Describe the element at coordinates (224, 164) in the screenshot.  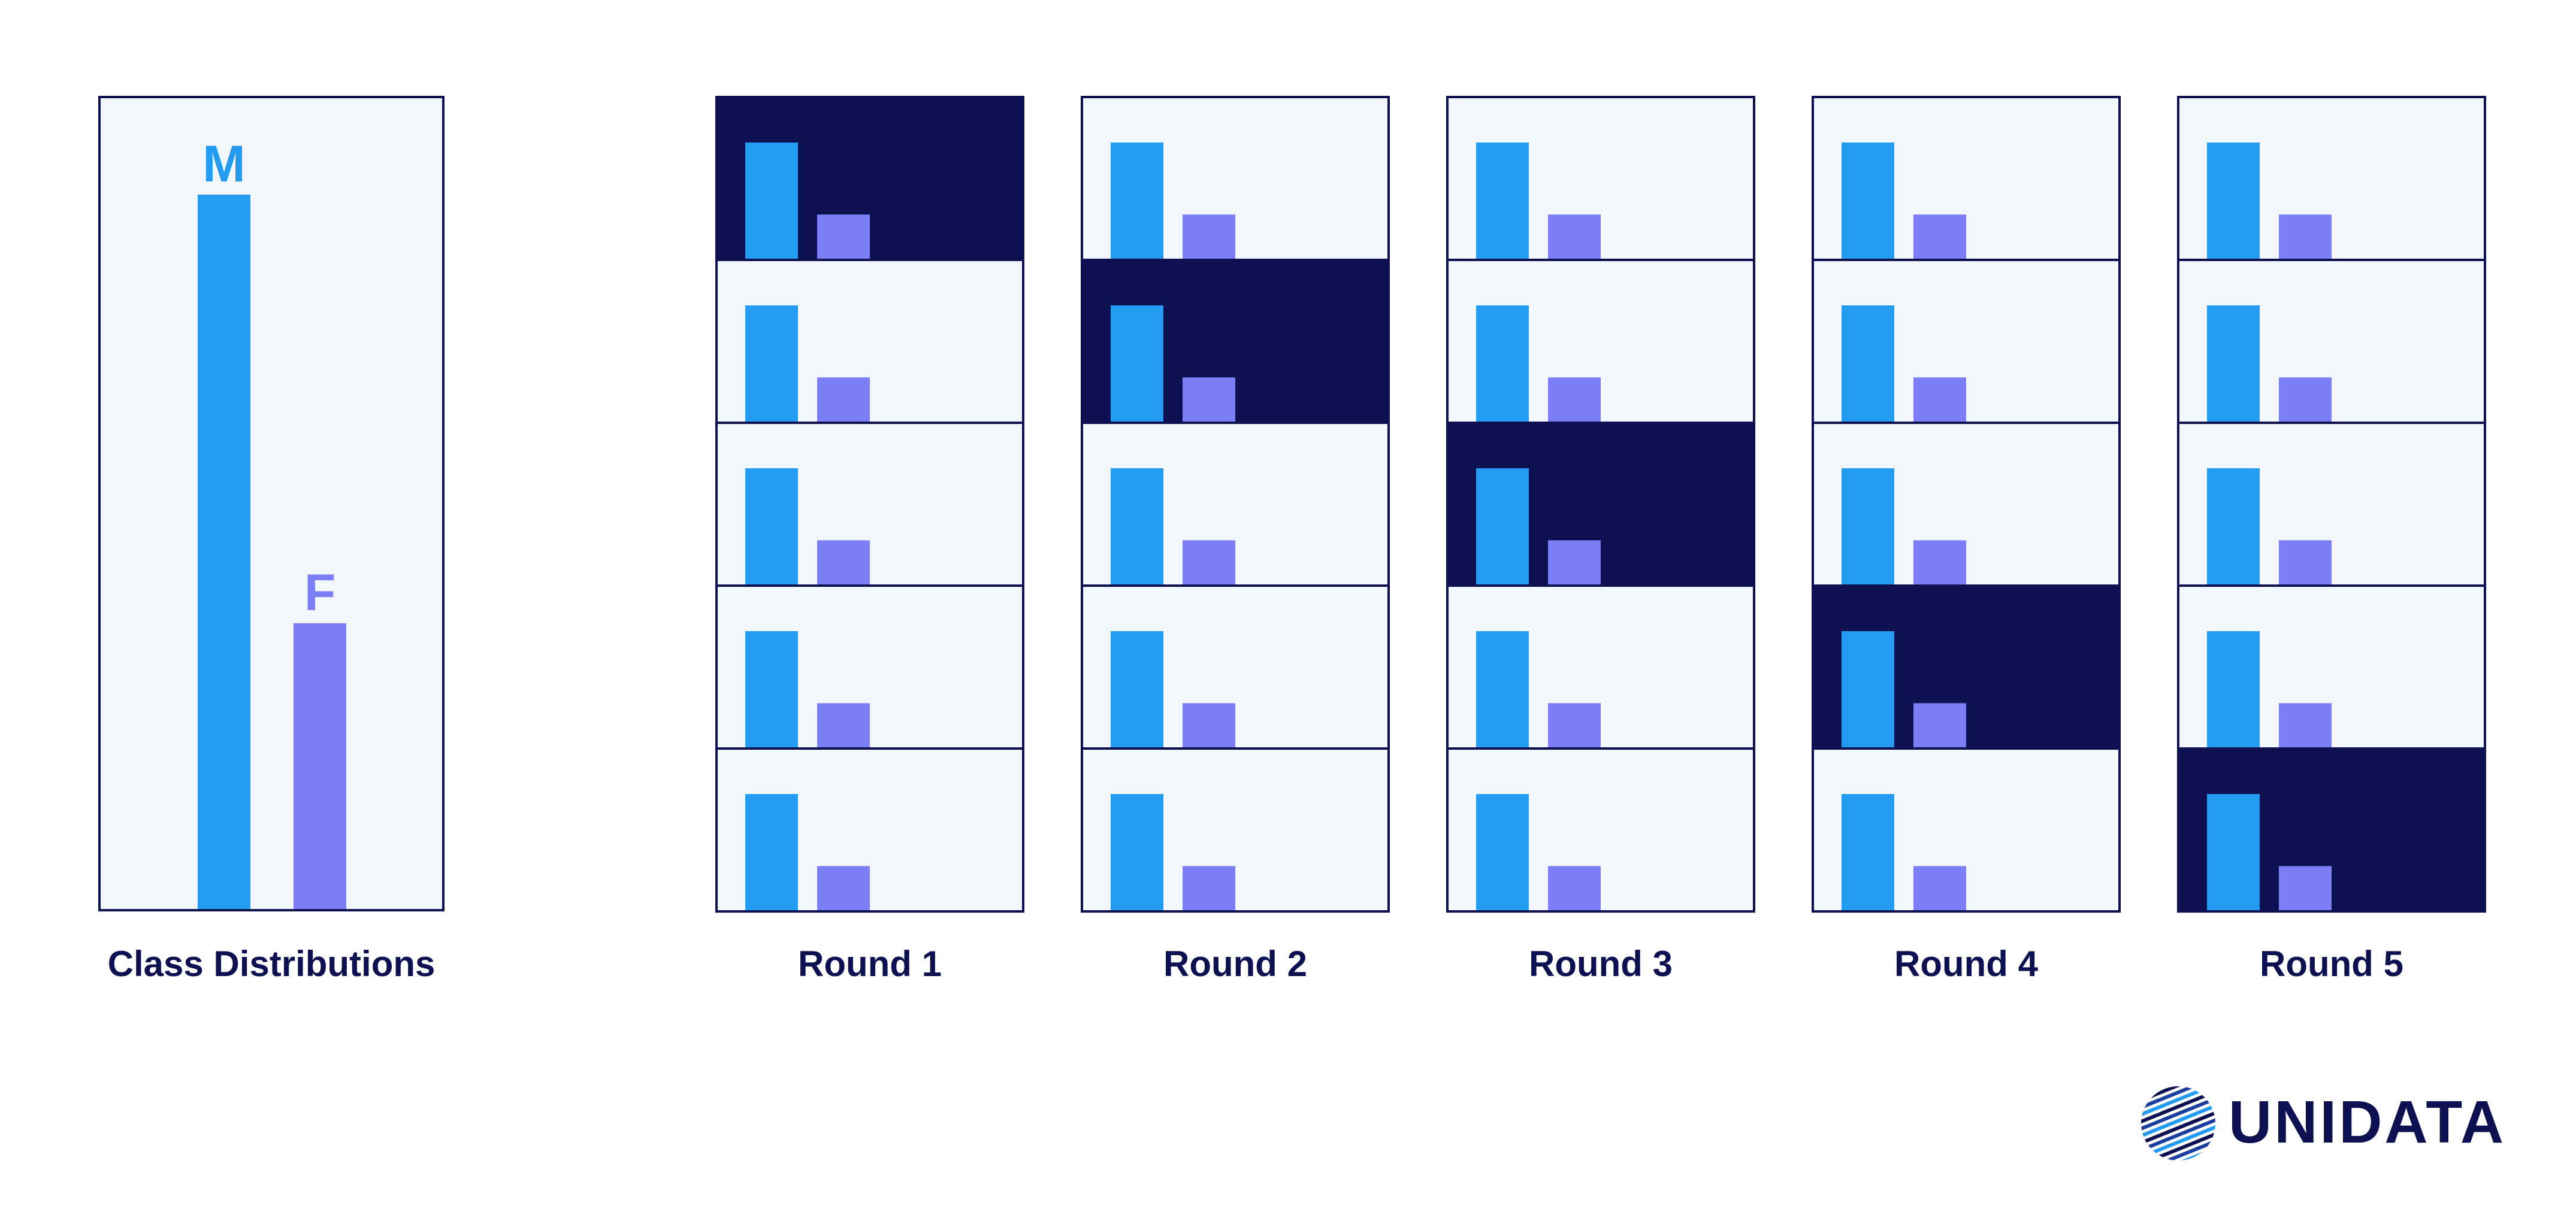
I see `class-letter-m: M` at that location.